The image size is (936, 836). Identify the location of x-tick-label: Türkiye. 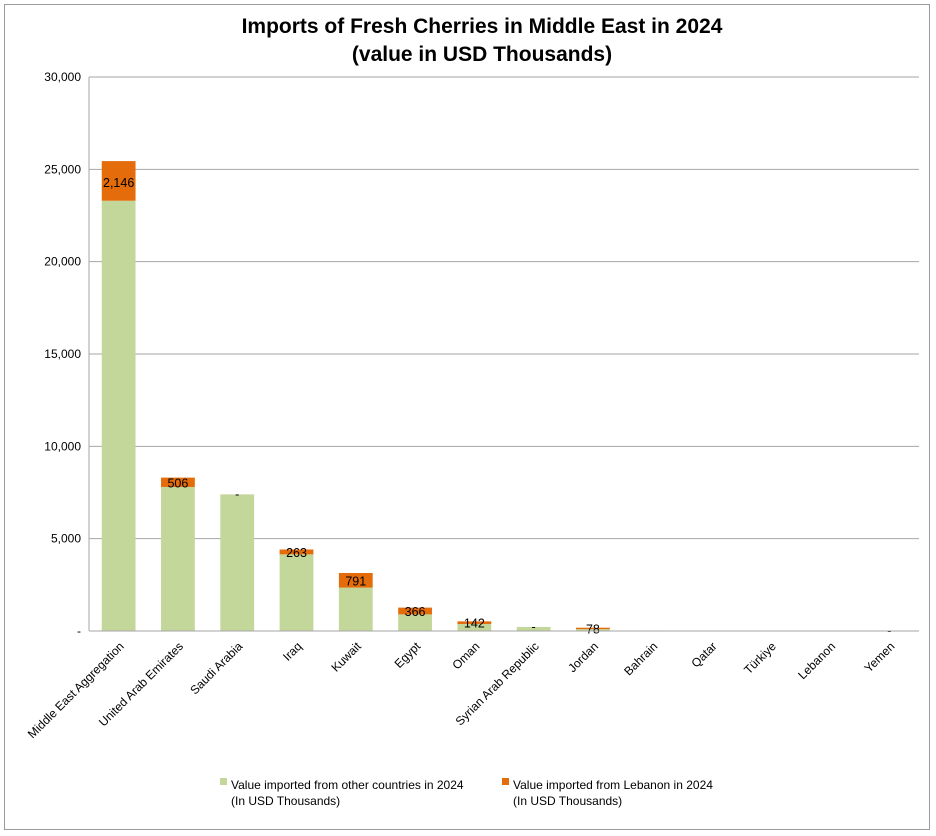
(760, 658).